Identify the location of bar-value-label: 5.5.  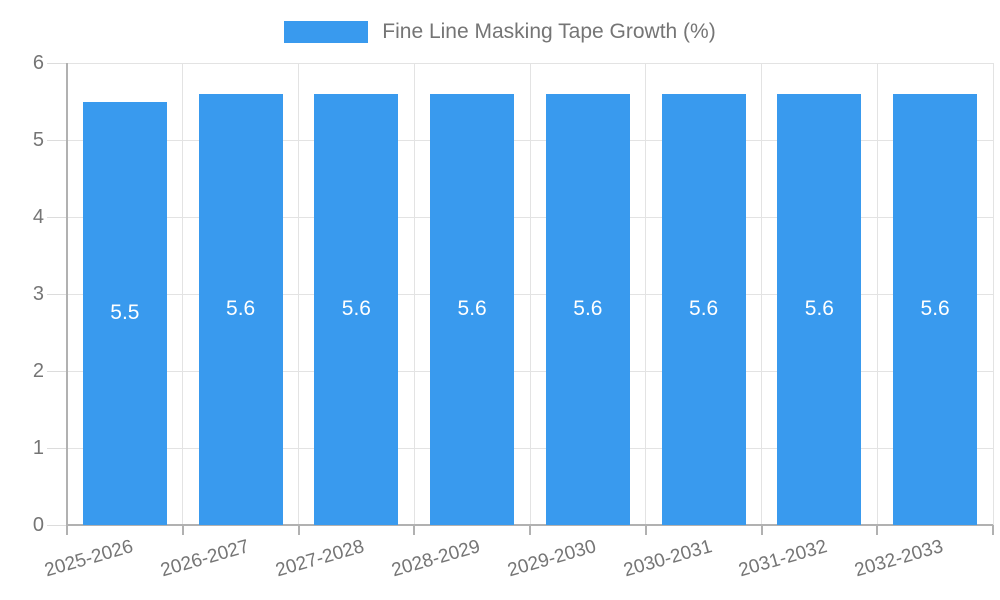
(125, 313).